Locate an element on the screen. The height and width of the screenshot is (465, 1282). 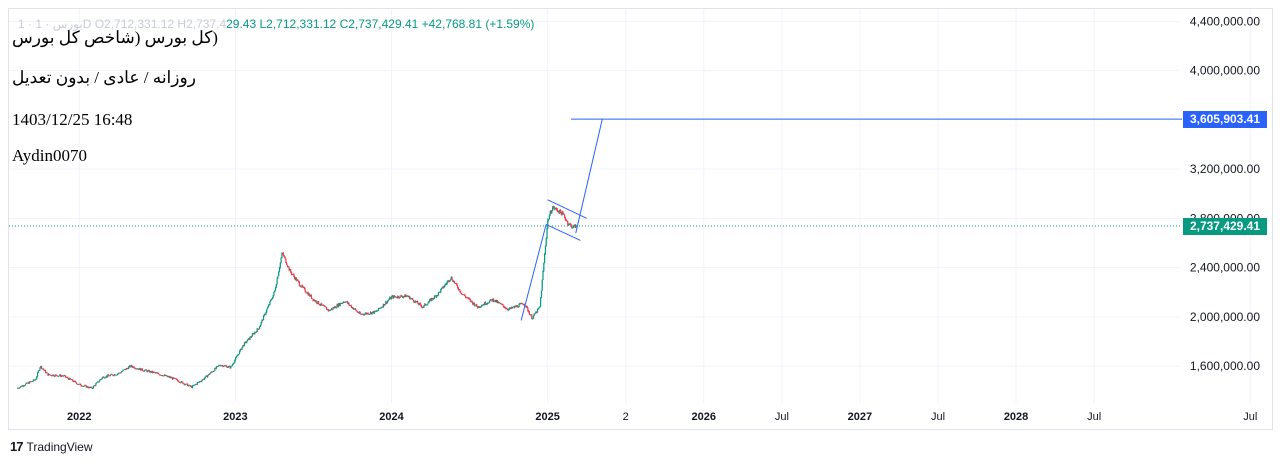
x-tick-label: 2022 is located at coordinates (79, 417).